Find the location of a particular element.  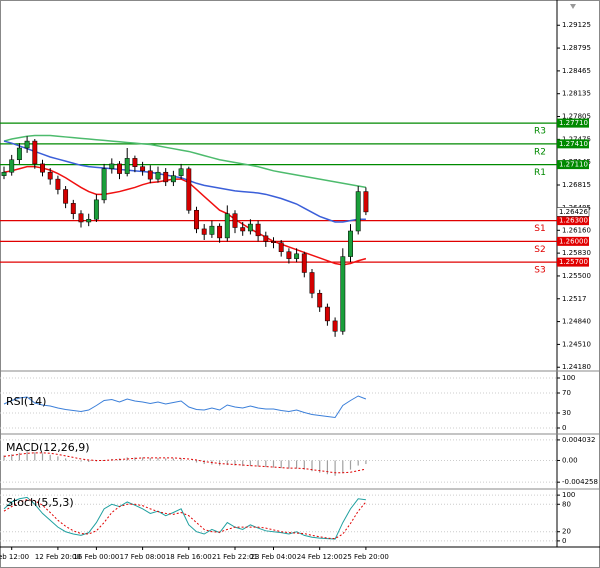

x-tick-label: 12 Feb 20:00 is located at coordinates (58, 557).